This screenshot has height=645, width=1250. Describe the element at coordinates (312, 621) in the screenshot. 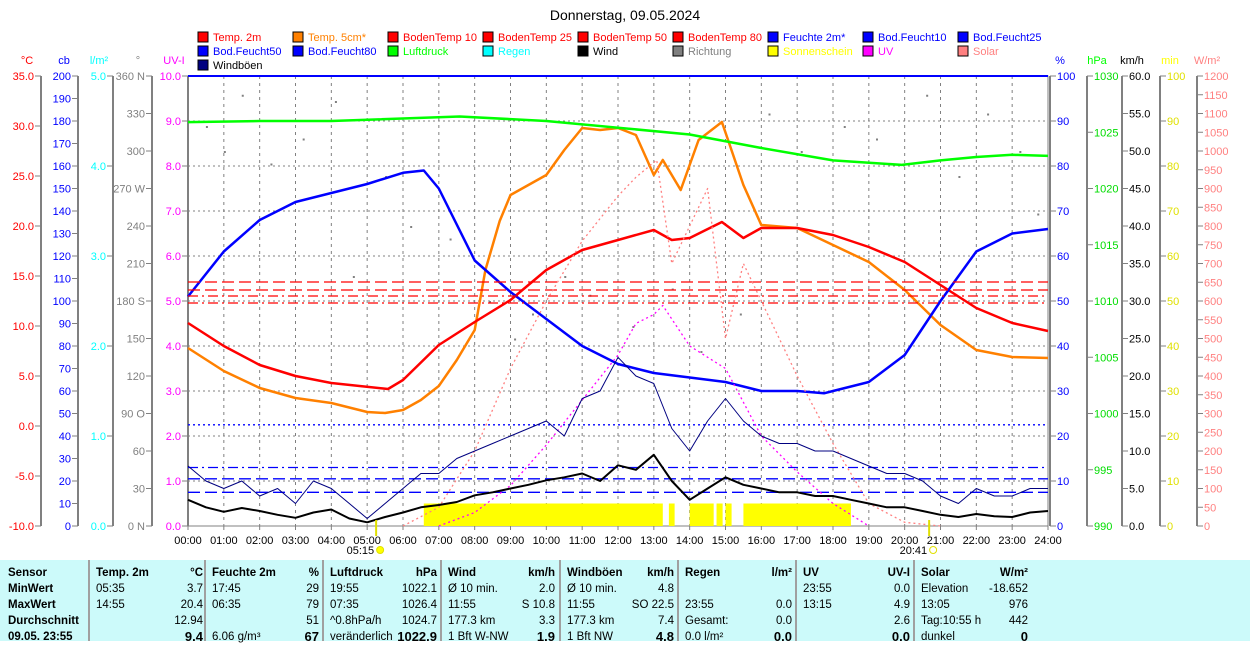

I see `cell-value: 51` at that location.